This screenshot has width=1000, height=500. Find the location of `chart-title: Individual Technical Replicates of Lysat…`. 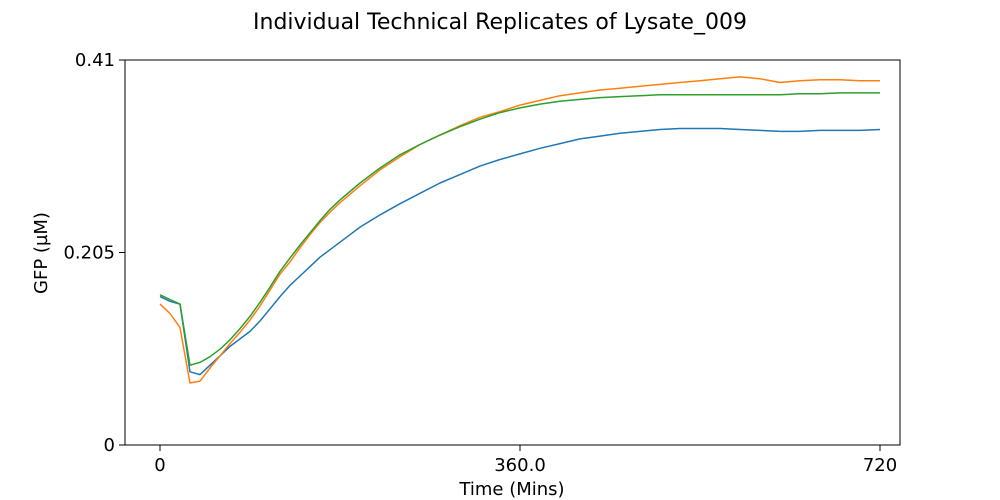

chart-title: Individual Technical Replicates of Lysat… is located at coordinates (500, 22).